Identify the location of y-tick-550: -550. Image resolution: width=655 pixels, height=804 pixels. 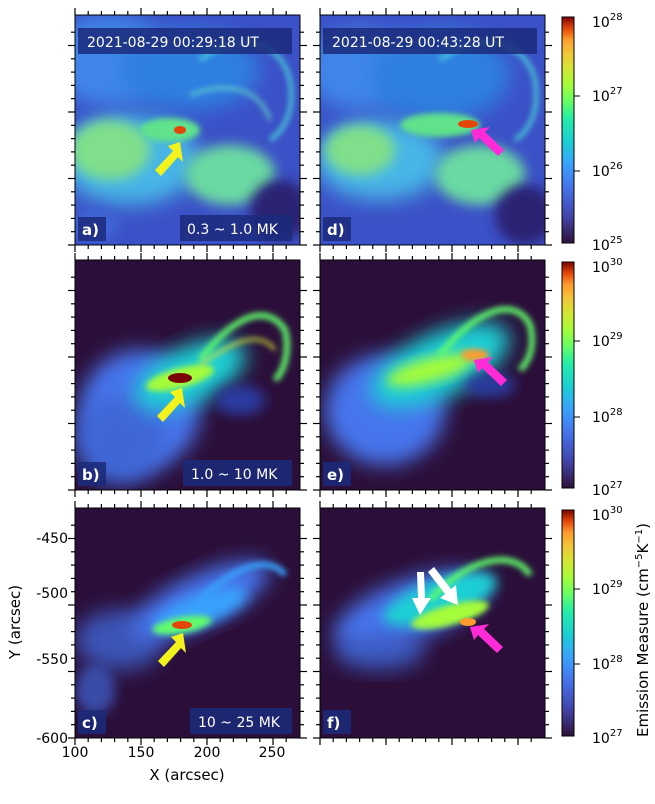
(52, 660).